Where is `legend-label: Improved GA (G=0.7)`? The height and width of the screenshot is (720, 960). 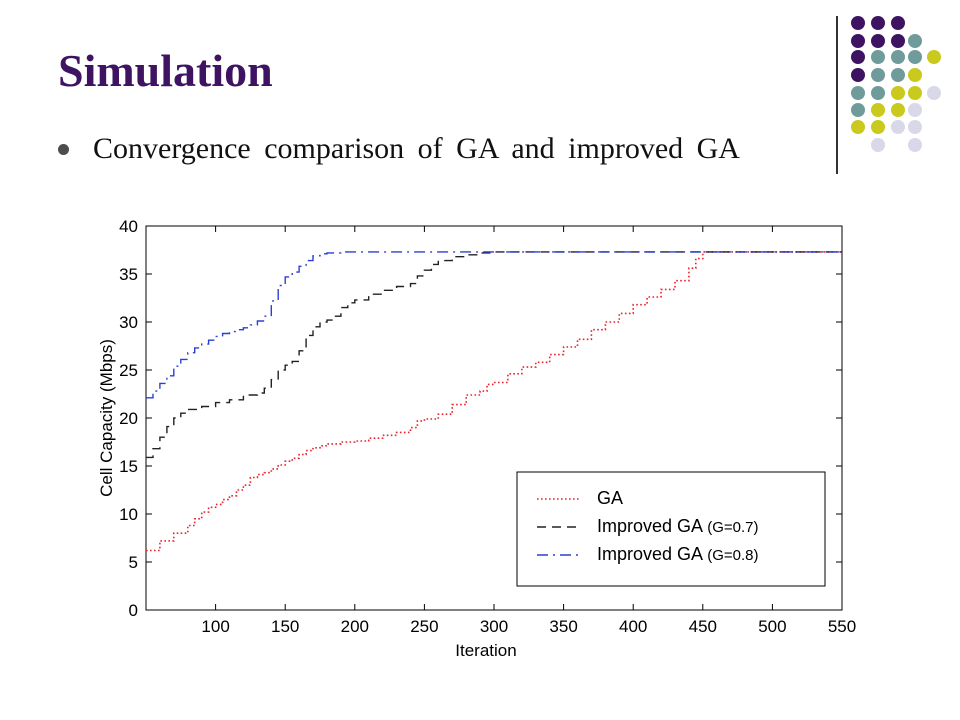
legend-label: Improved GA (G=0.7) is located at coordinates (677, 526).